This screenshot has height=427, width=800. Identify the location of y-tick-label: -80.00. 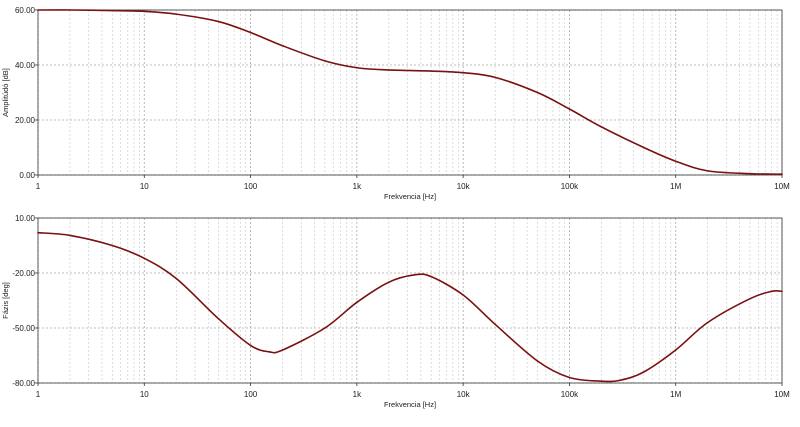
(23, 383).